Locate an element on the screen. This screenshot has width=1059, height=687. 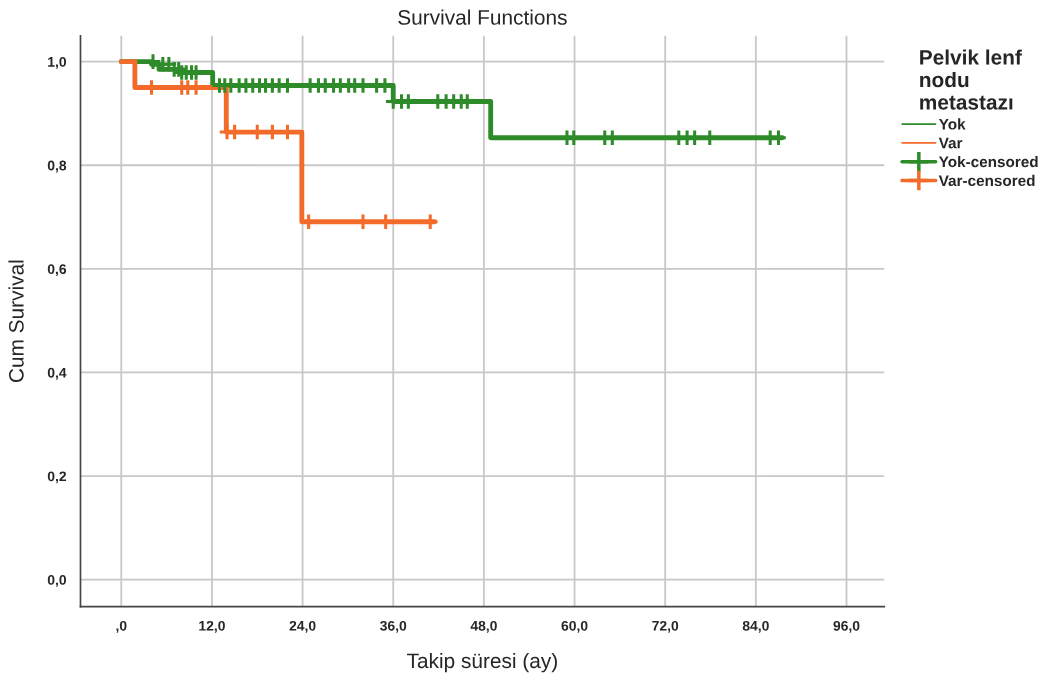
y-tick-label: 0,6 is located at coordinates (57, 270).